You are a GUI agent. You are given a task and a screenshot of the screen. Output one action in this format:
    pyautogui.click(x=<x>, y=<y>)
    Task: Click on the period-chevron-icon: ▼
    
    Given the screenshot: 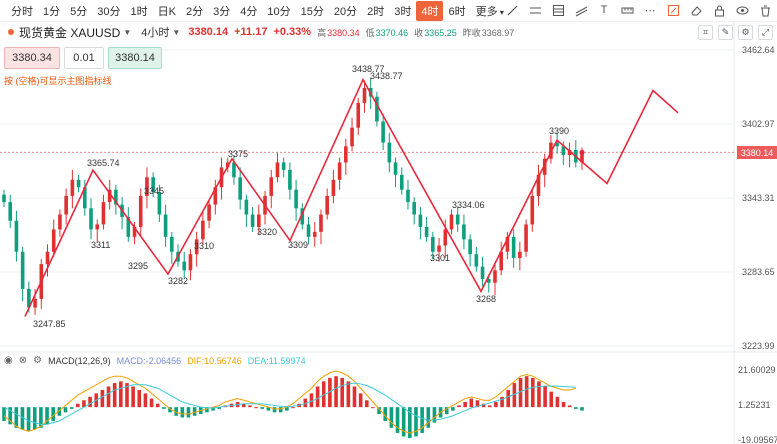 What is the action you would take?
    pyautogui.click(x=176, y=32)
    